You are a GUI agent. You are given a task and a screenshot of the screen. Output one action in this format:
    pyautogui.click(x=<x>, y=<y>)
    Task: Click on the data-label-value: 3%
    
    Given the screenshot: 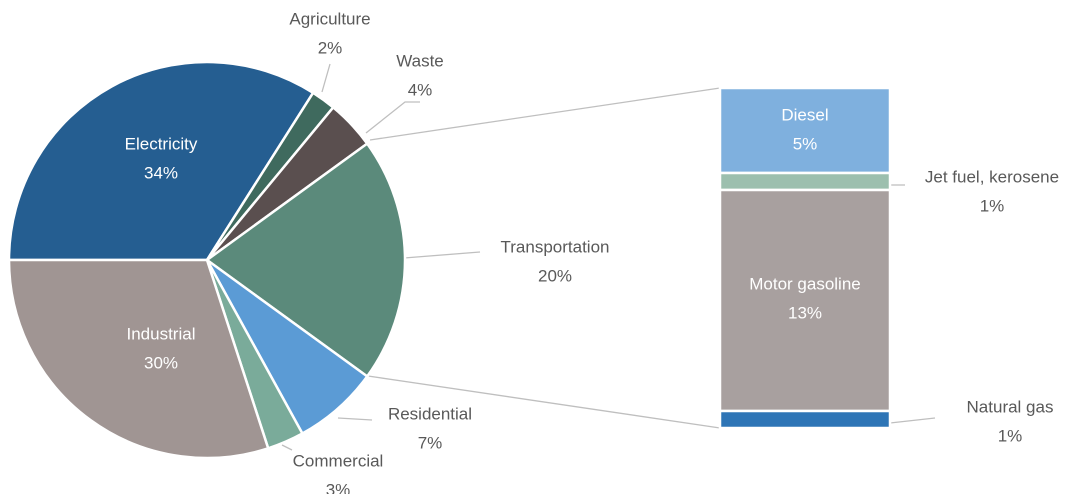 What is the action you would take?
    pyautogui.click(x=338, y=487)
    